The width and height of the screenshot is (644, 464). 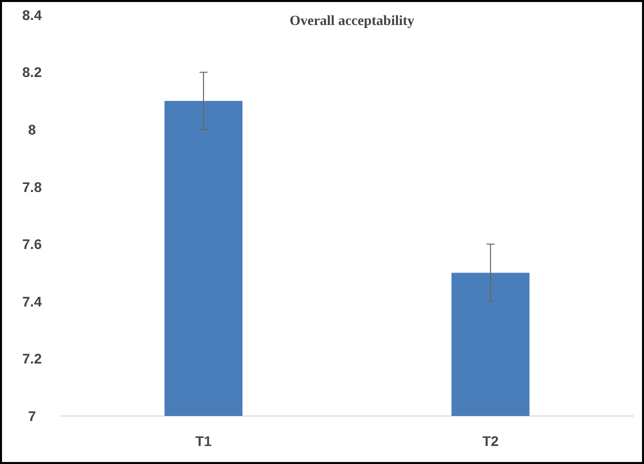 What do you see at coordinates (203, 441) in the screenshot?
I see `x-tick-label: T1` at bounding box center [203, 441].